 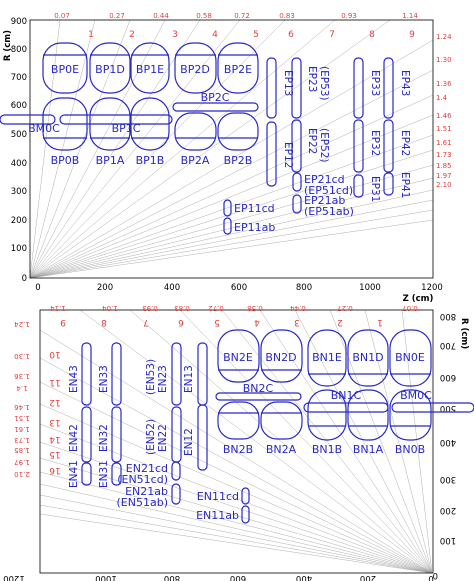 What do you see at coordinates (346, 395) in the screenshot?
I see `chamber-label: BN1C` at bounding box center [346, 395].